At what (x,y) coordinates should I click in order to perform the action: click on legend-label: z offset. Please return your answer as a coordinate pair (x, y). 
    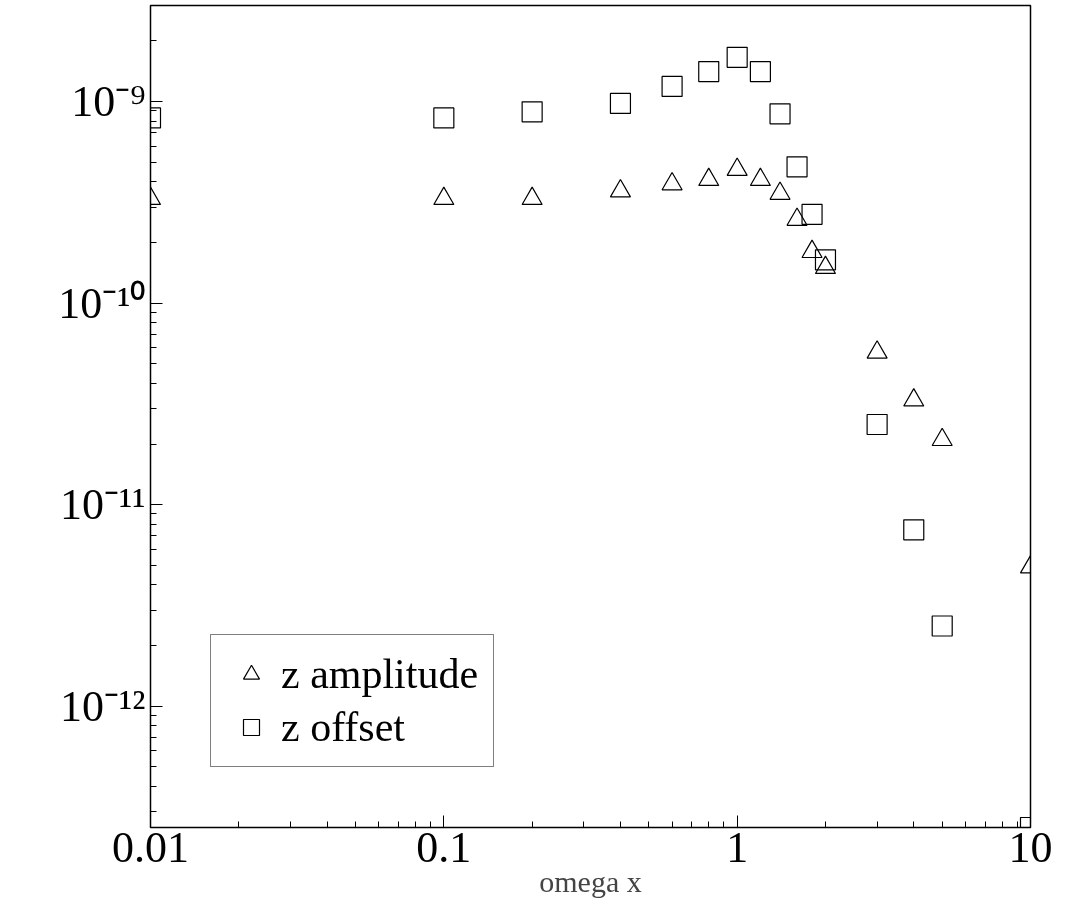
    Looking at the image, I should click on (343, 727).